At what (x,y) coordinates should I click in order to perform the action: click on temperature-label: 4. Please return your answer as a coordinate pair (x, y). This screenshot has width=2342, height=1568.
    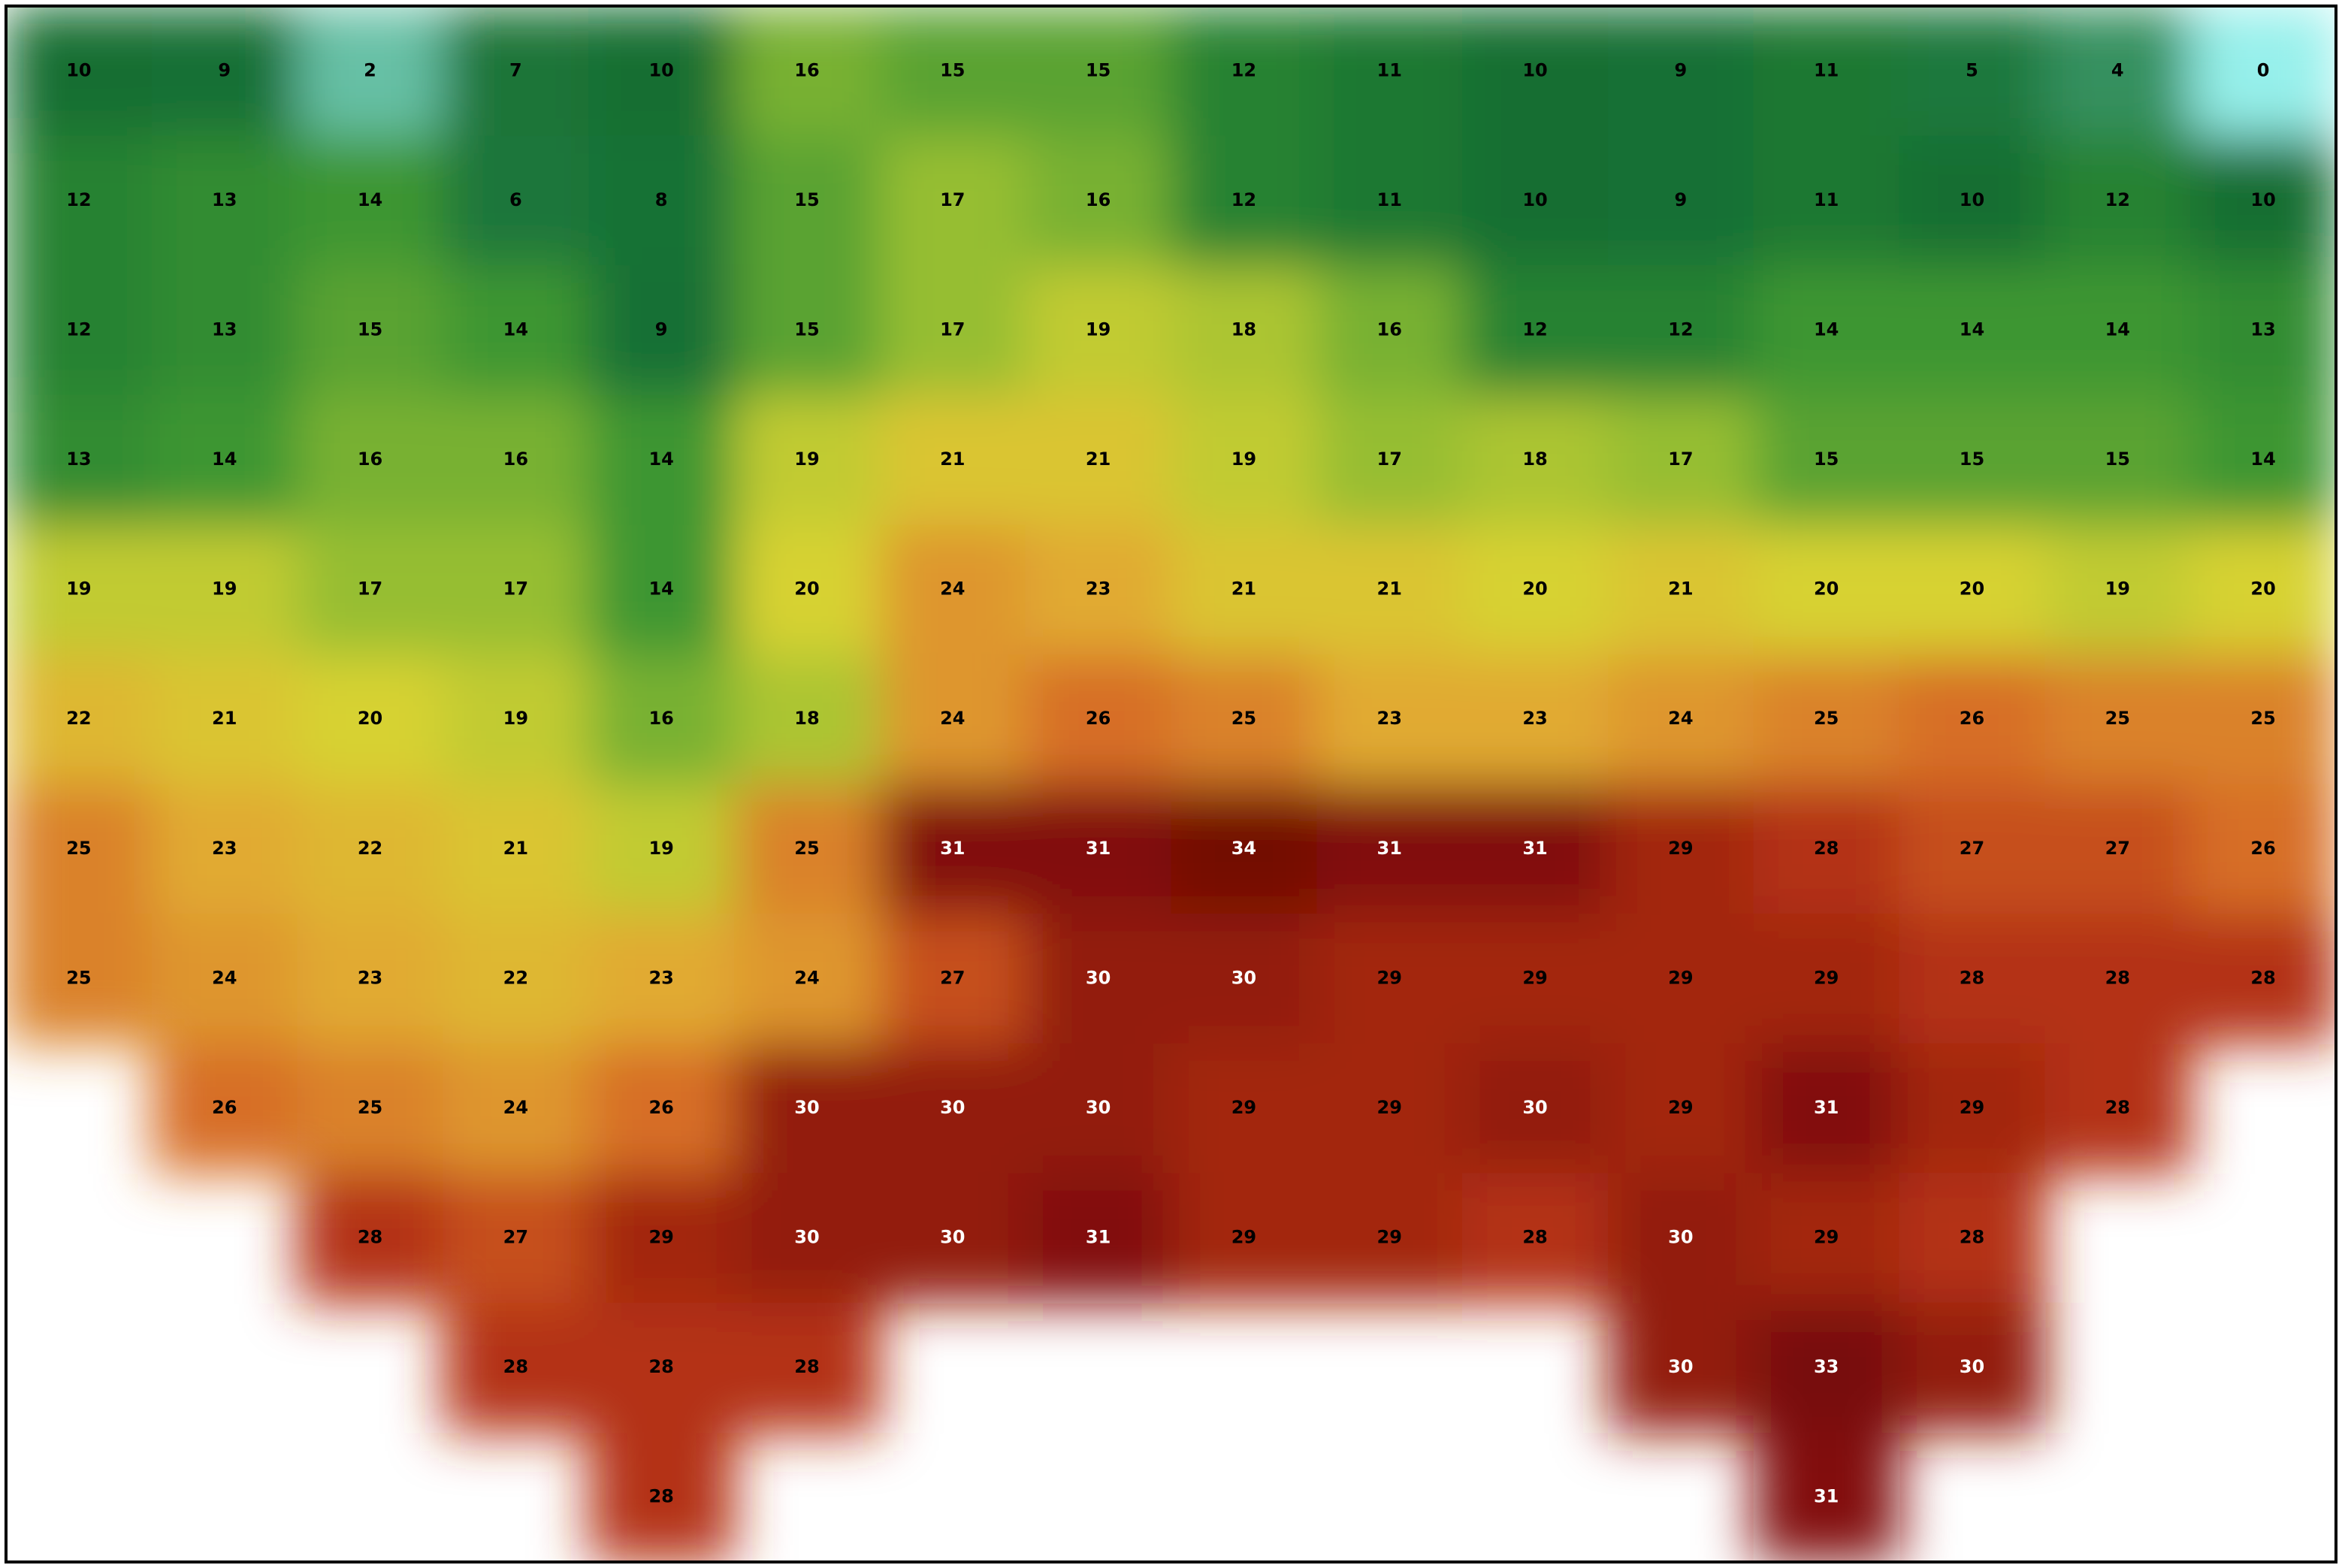
    Looking at the image, I should click on (2117, 69).